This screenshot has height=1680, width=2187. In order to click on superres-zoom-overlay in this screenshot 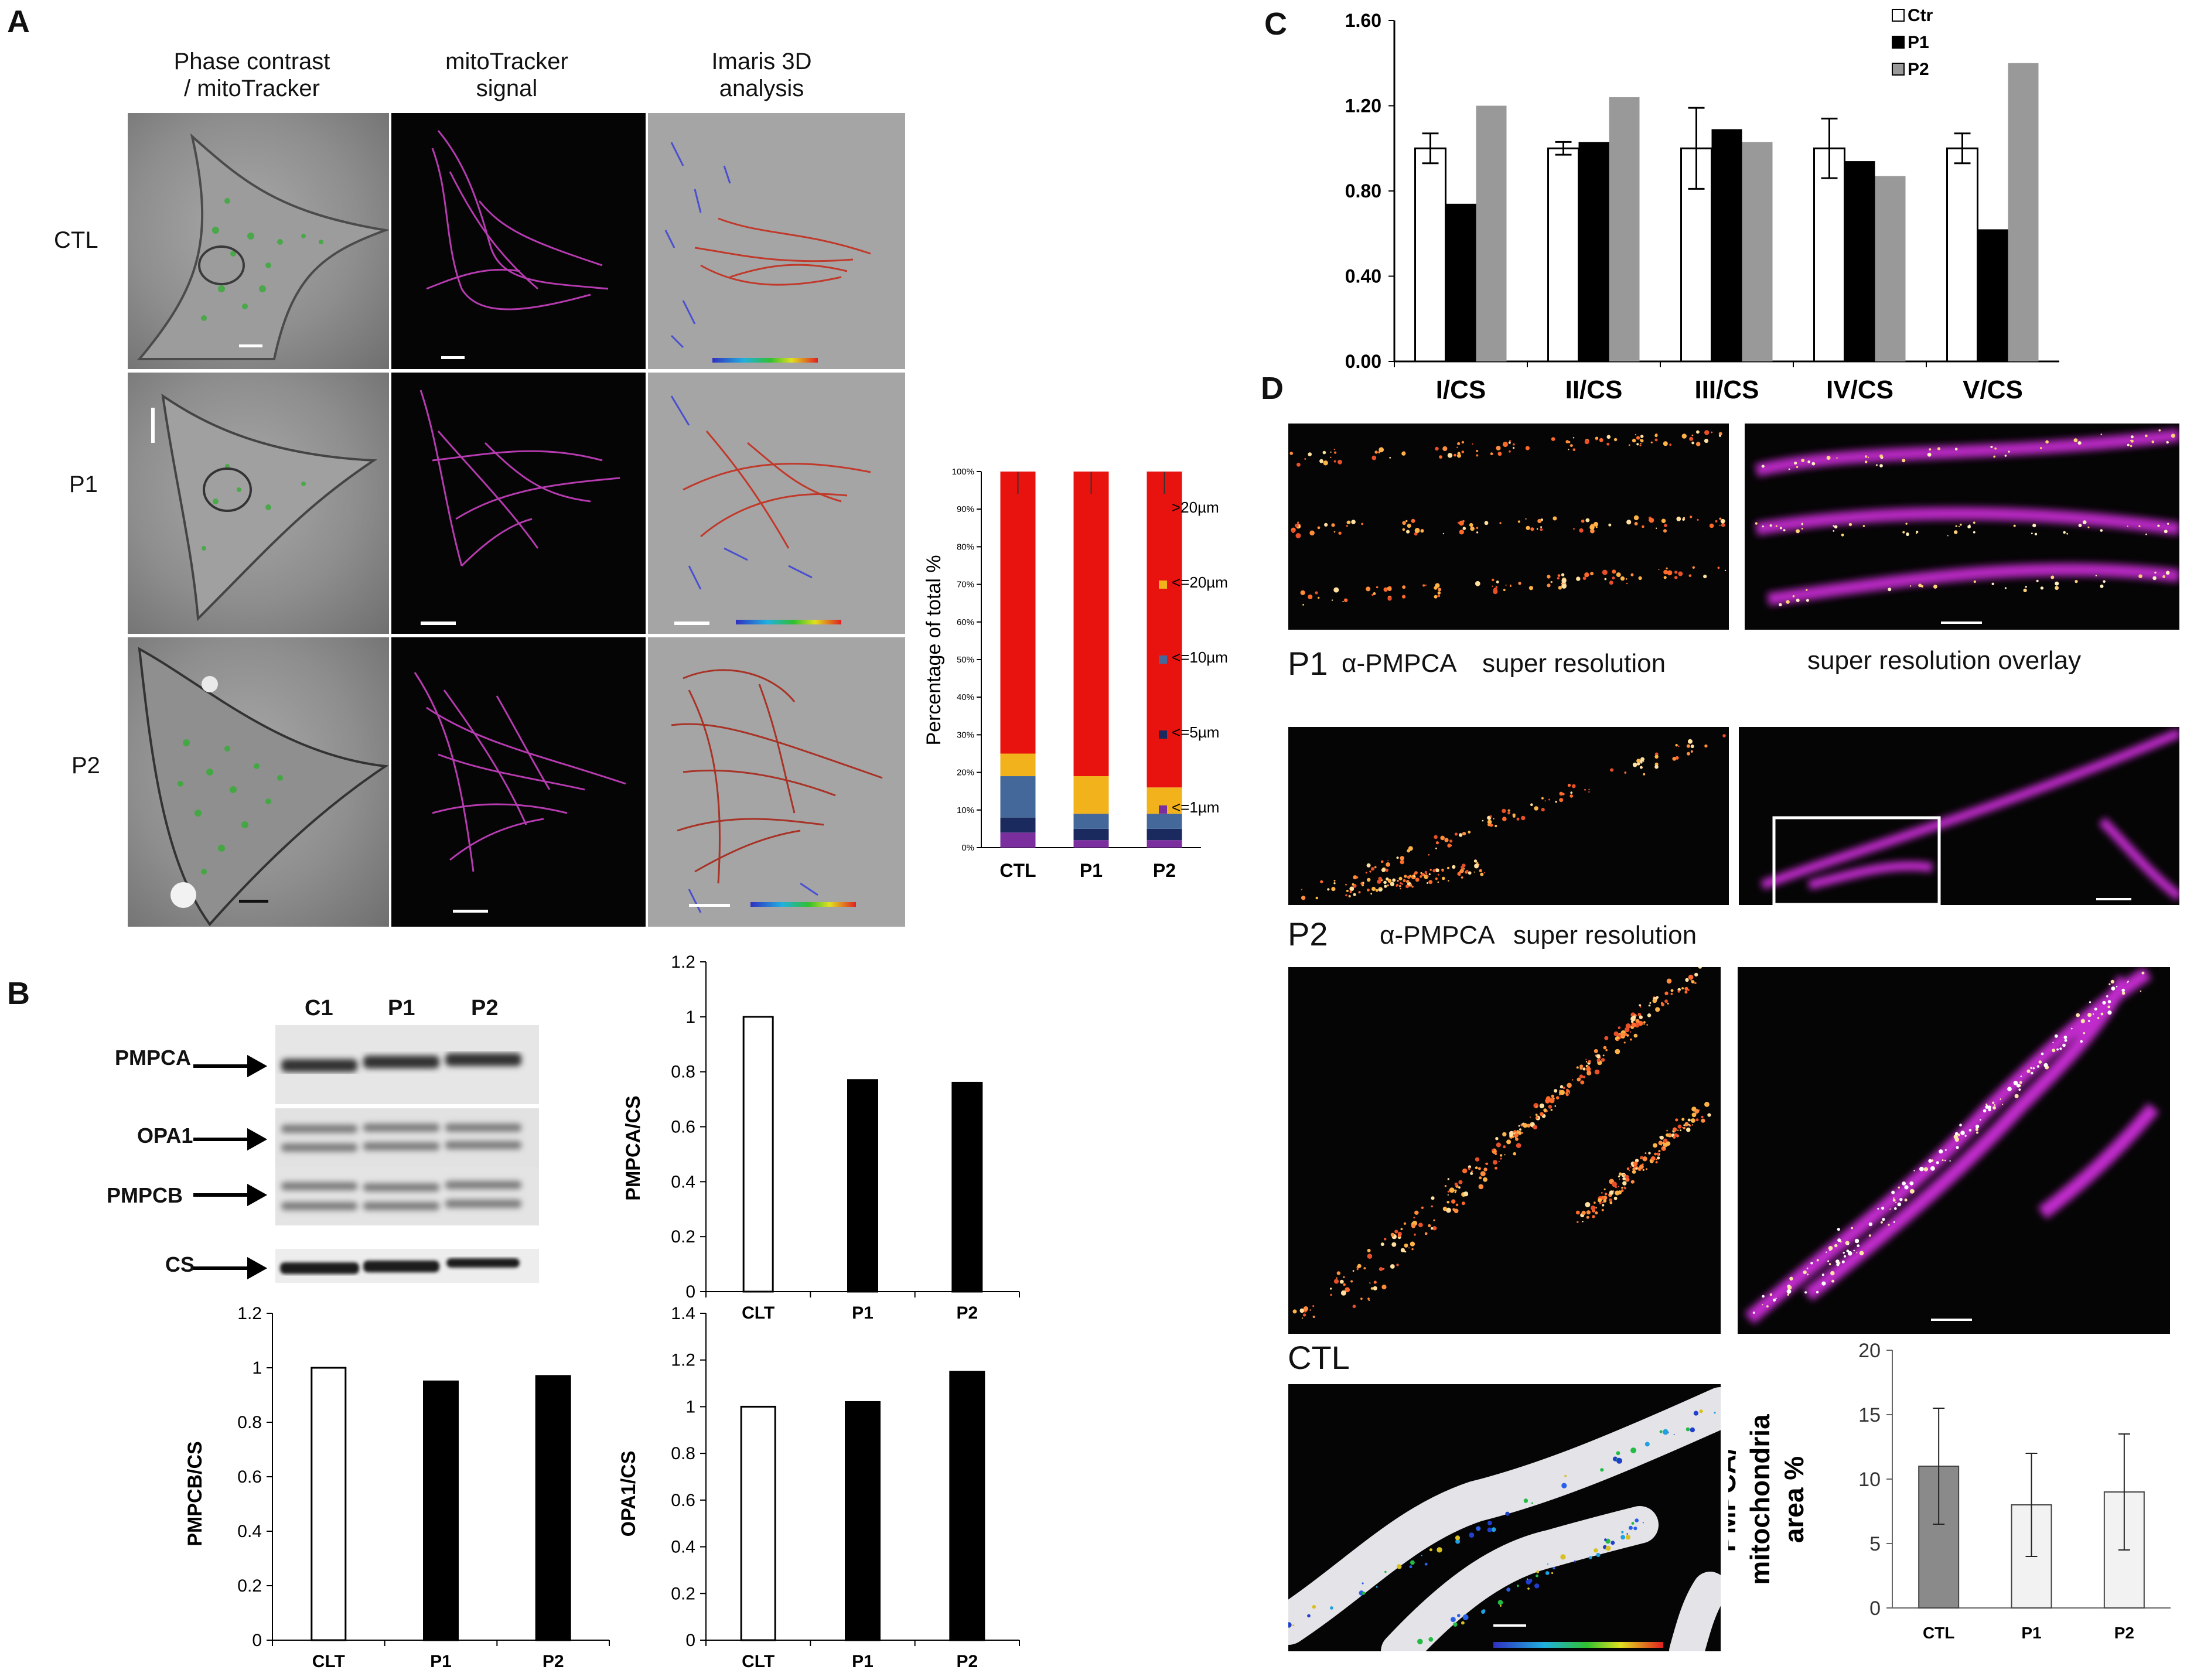, I will do `click(1954, 1150)`.